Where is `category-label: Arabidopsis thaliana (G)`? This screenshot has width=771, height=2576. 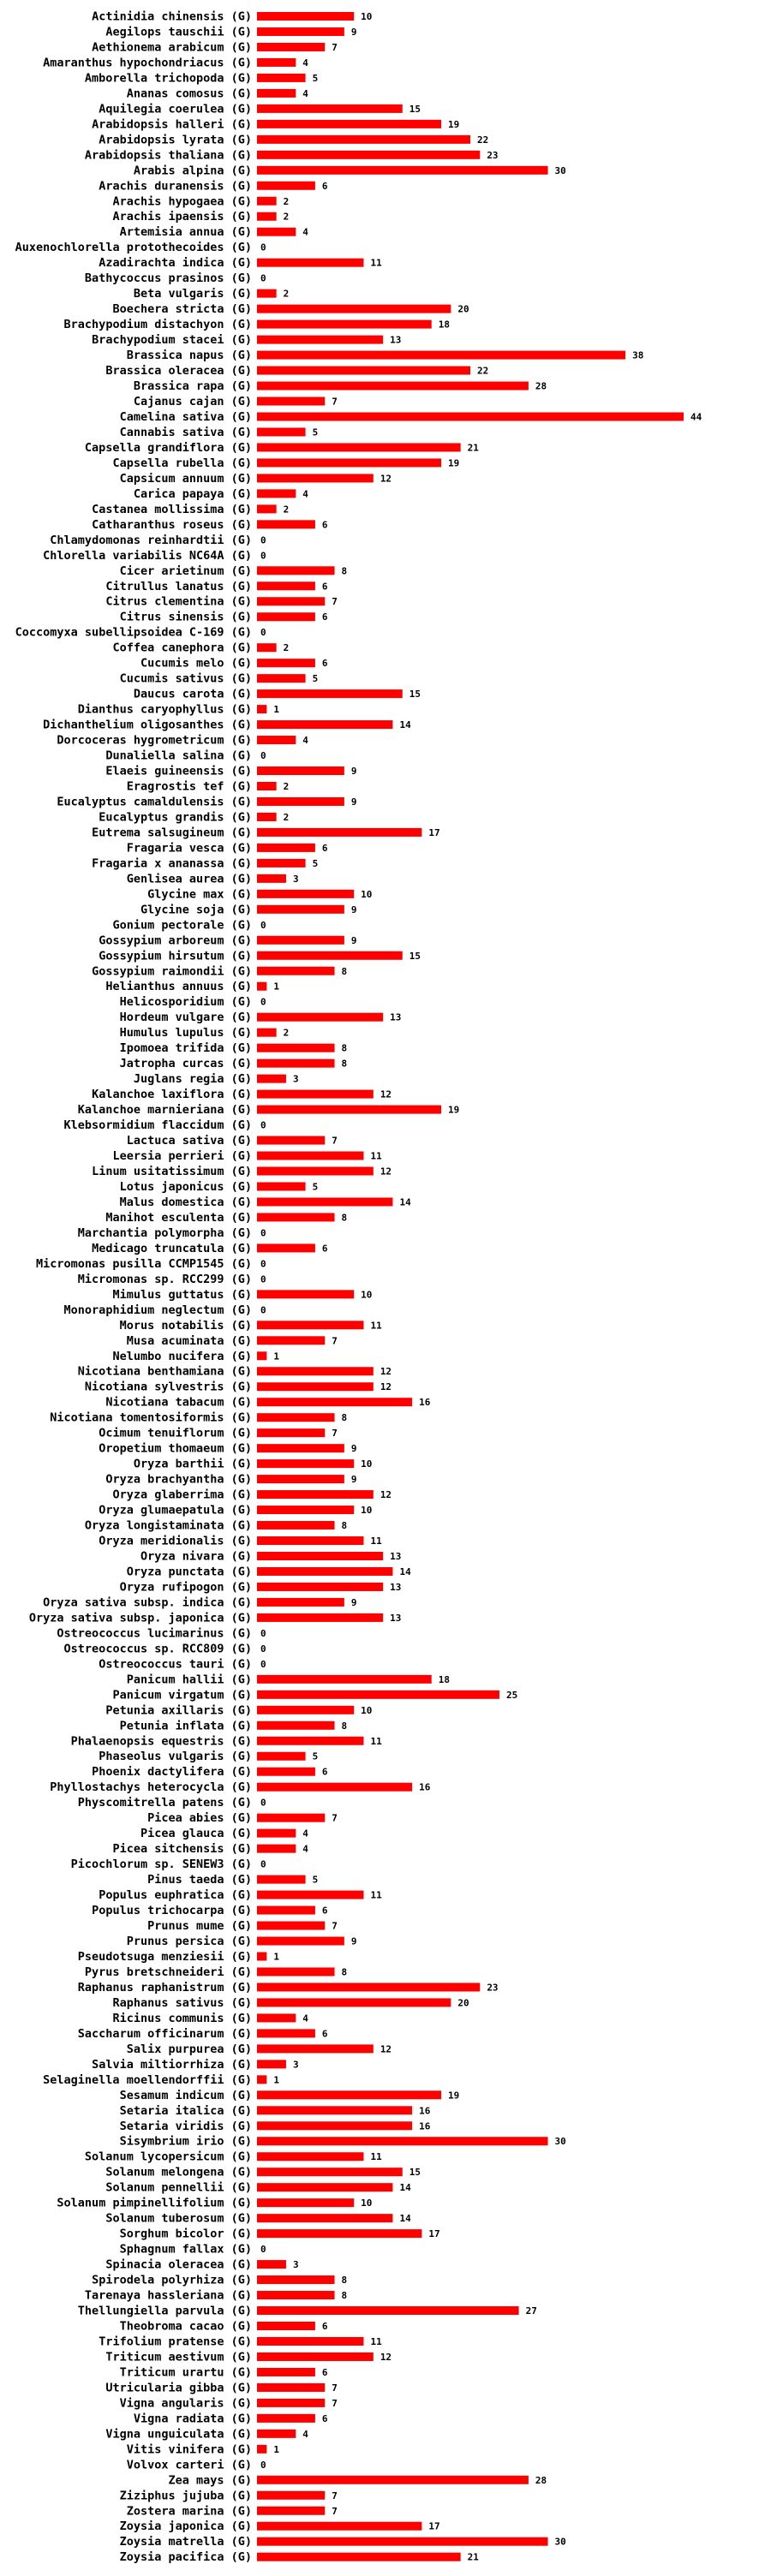
category-label: Arabidopsis thaliana (G) is located at coordinates (168, 155).